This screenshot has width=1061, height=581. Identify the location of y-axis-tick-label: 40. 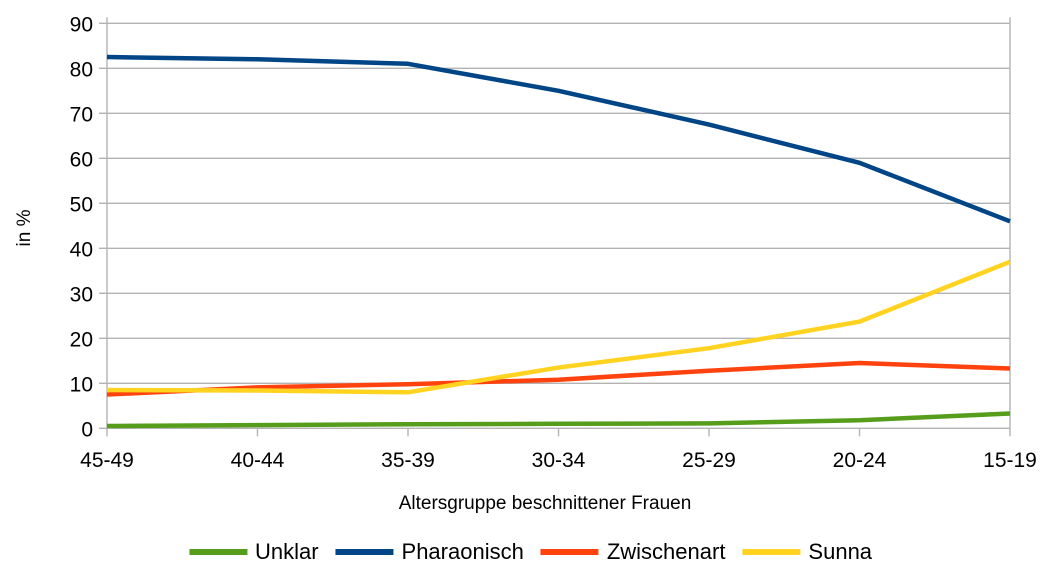
(81, 249).